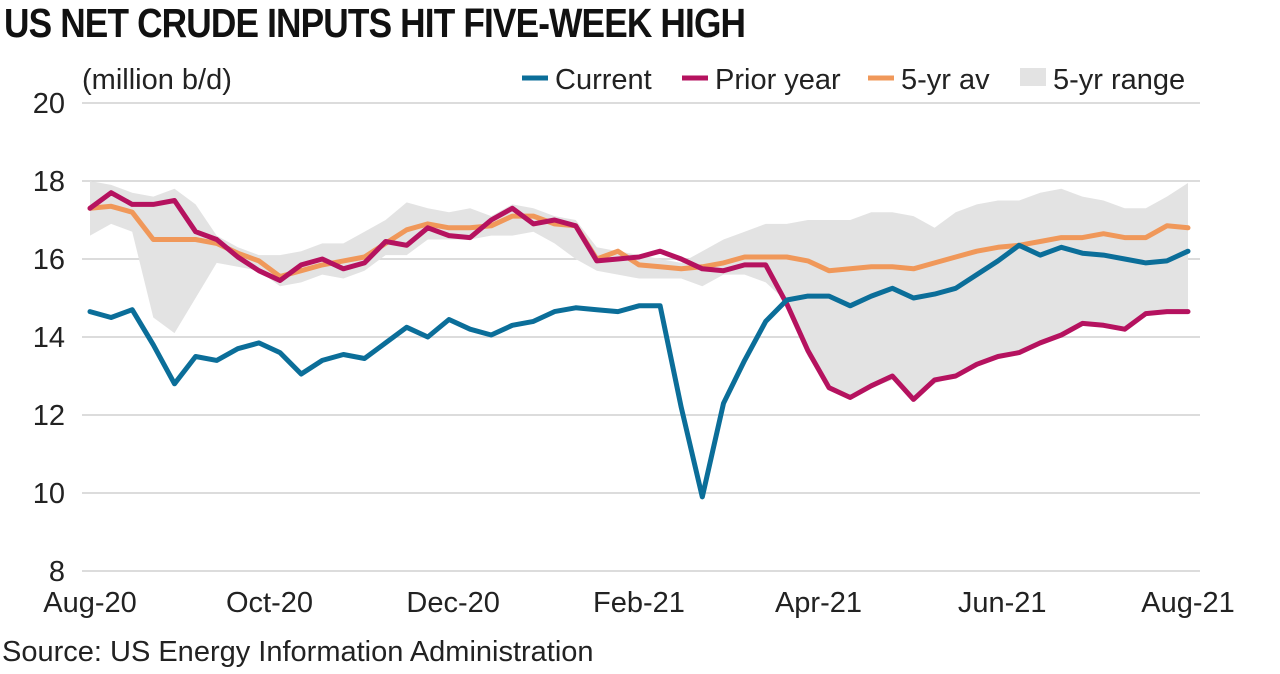 The image size is (1280, 674). Describe the element at coordinates (1002, 603) in the screenshot. I see `x-tick-label: Jun-21` at that location.